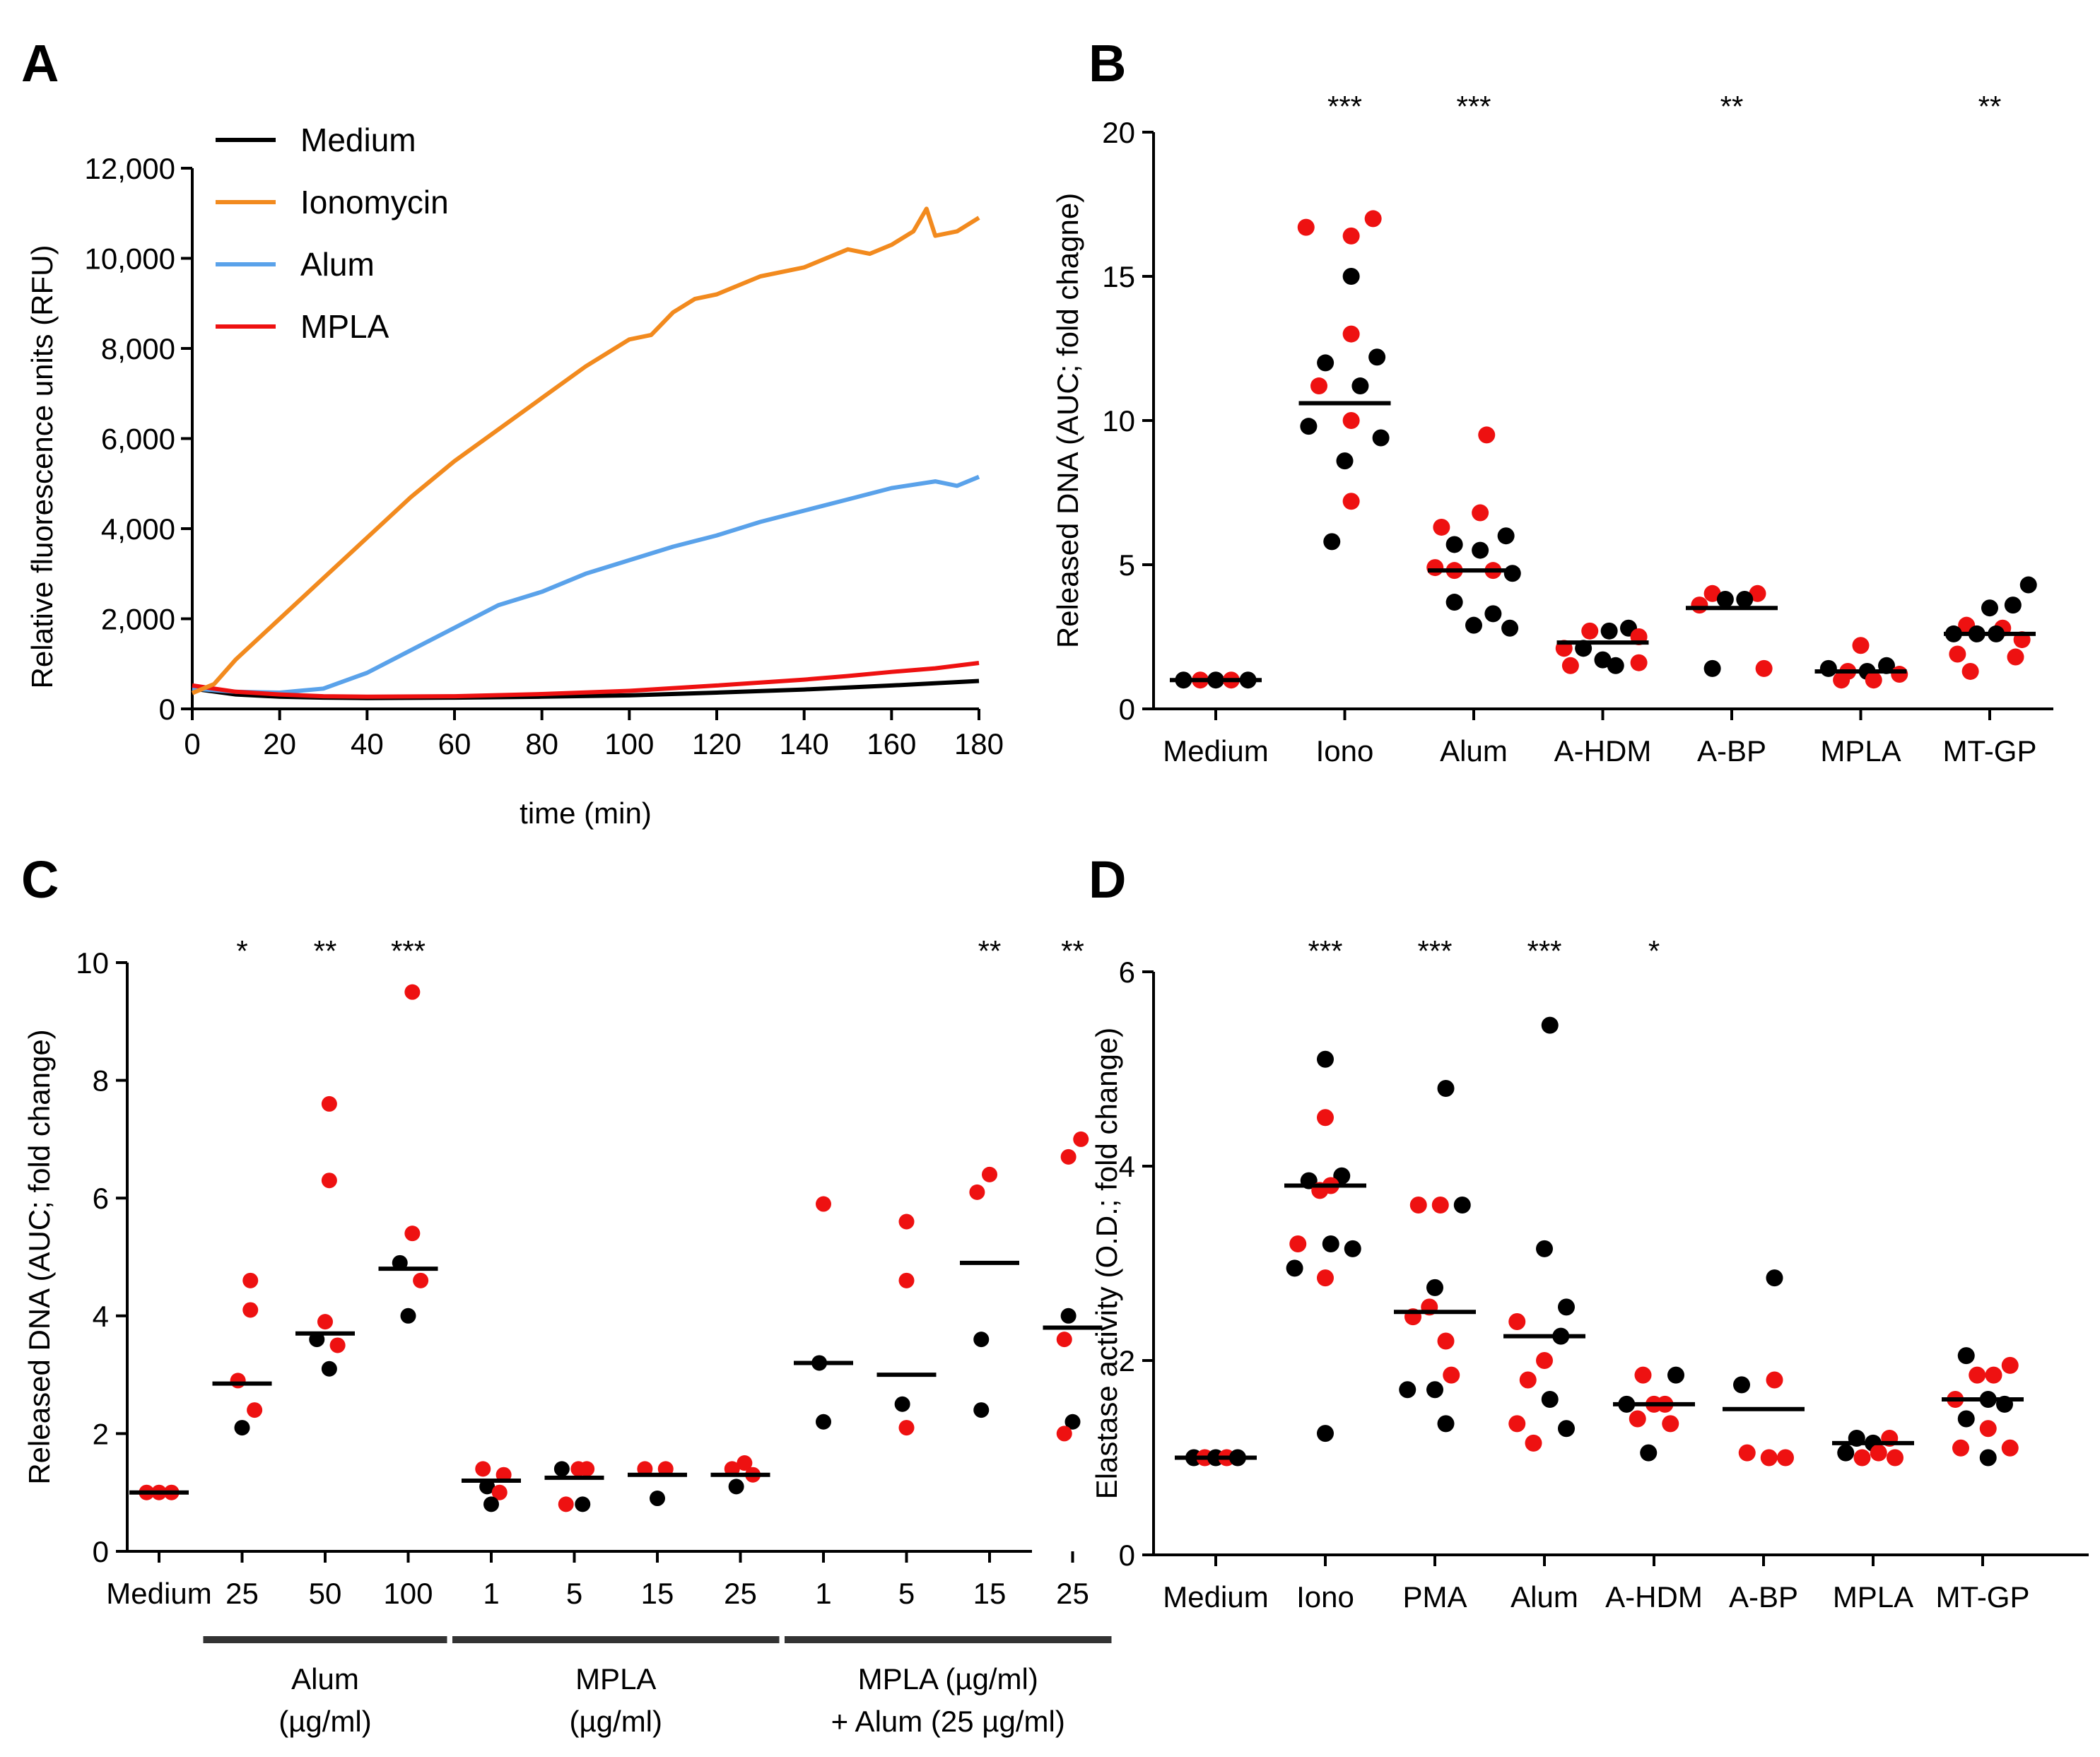  I want to click on y-axis-title: Elastase activity (O.D.; fold change), so click(1106, 1264).